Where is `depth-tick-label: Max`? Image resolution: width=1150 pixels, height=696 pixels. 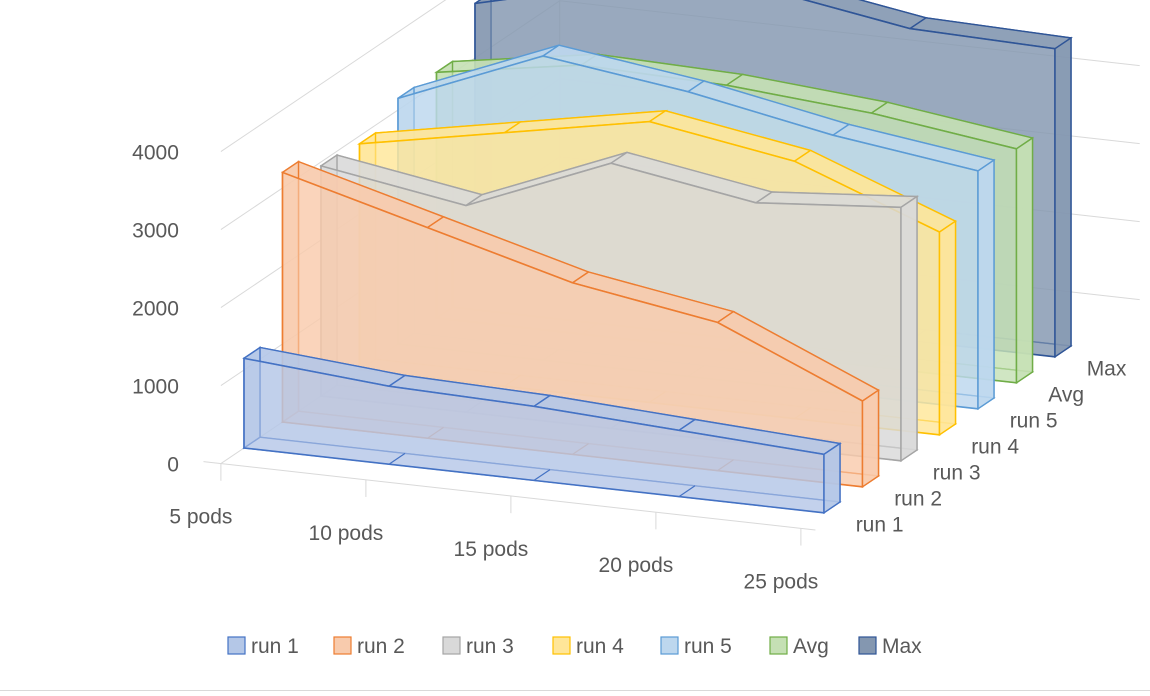
depth-tick-label: Max is located at coordinates (1107, 369).